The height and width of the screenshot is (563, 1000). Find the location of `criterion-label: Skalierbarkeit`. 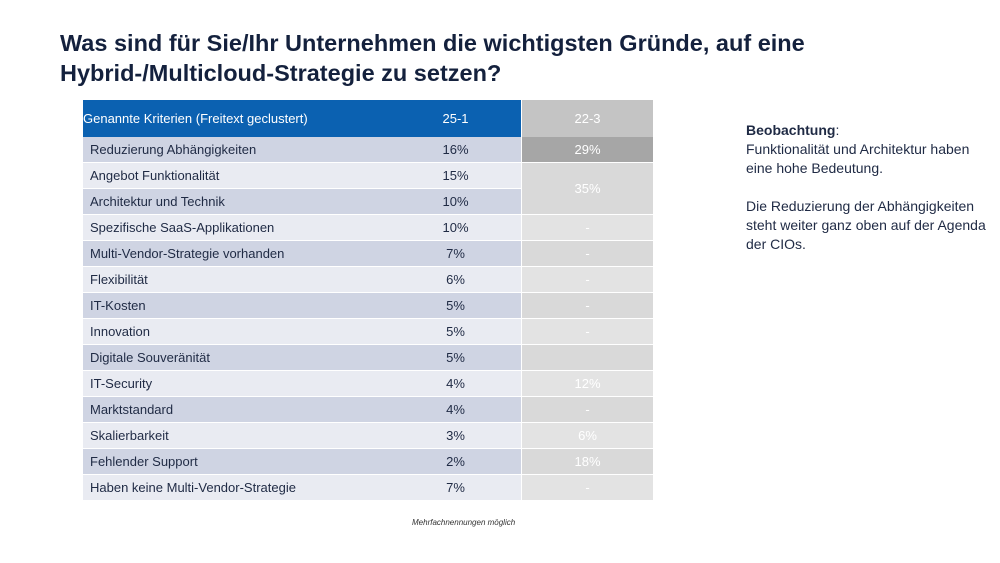

criterion-label: Skalierbarkeit is located at coordinates (236, 436).